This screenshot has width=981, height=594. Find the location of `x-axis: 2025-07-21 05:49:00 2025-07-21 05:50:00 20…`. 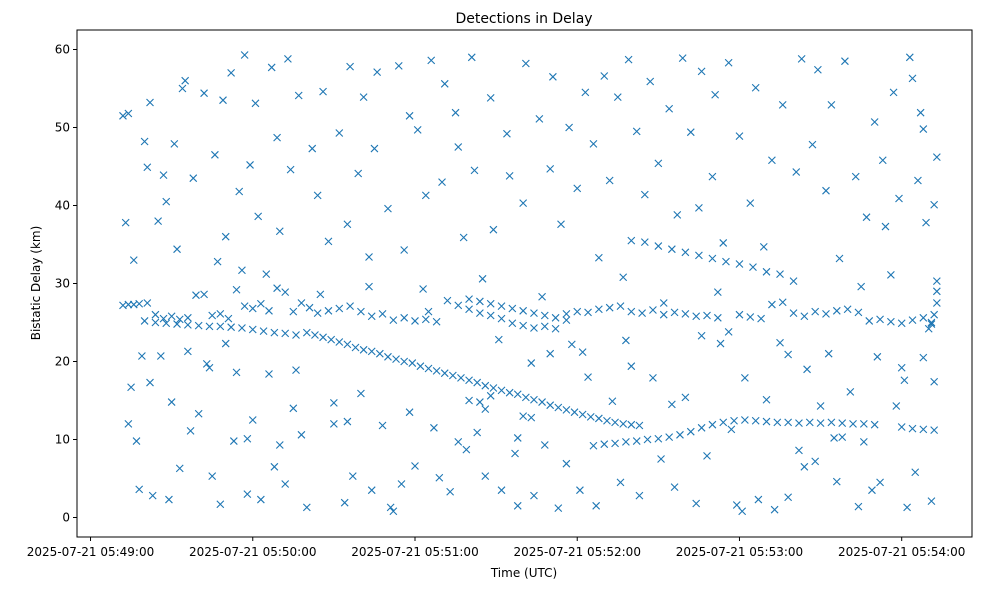

x-axis: 2025-07-21 05:49:00 2025-07-21 05:50:00 20… is located at coordinates (496, 548).